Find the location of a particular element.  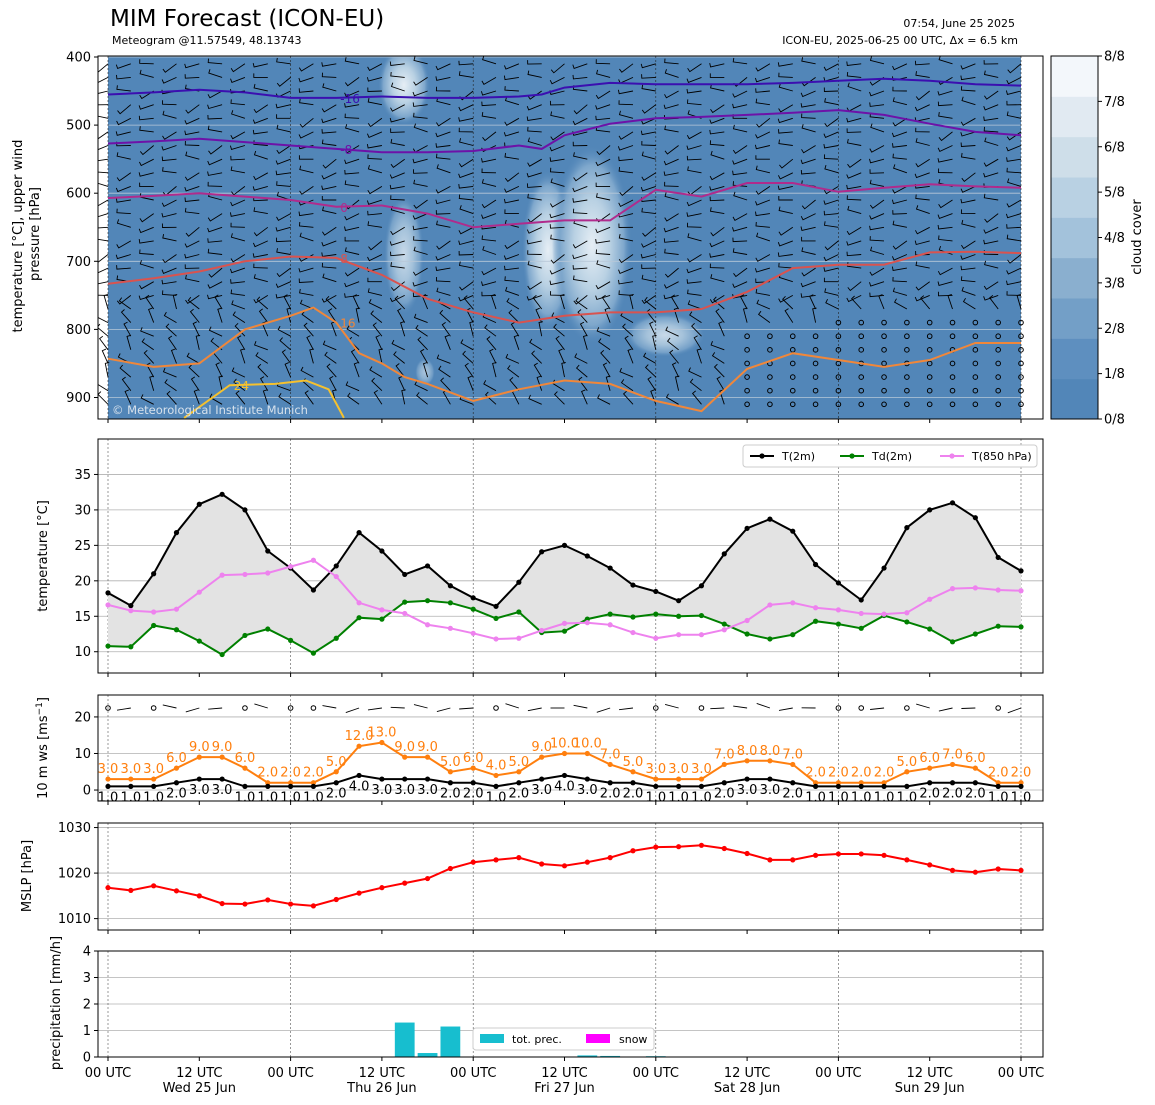

gust-label: 7.0 is located at coordinates (792, 754).